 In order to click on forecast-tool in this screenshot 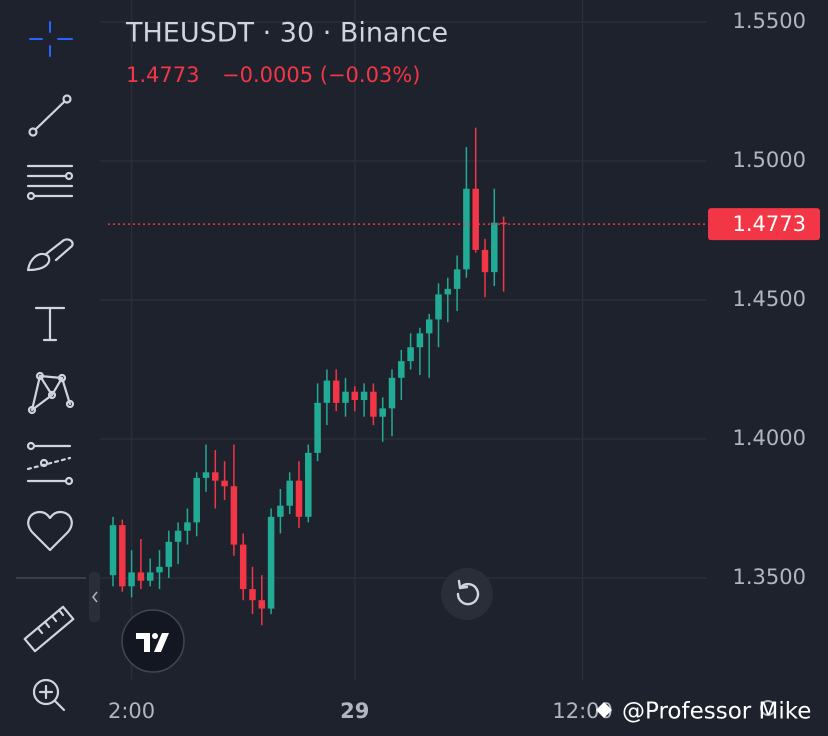, I will do `click(50, 463)`.